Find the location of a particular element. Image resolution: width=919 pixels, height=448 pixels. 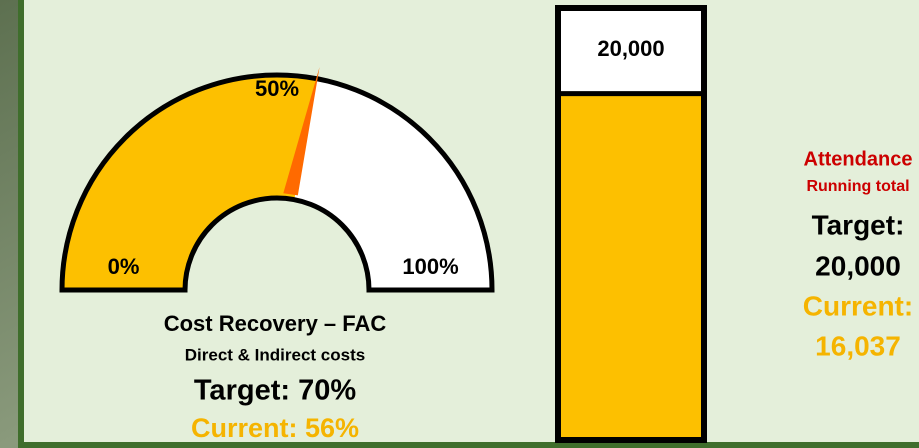

gauge-tick-label: 0% is located at coordinates (124, 266).